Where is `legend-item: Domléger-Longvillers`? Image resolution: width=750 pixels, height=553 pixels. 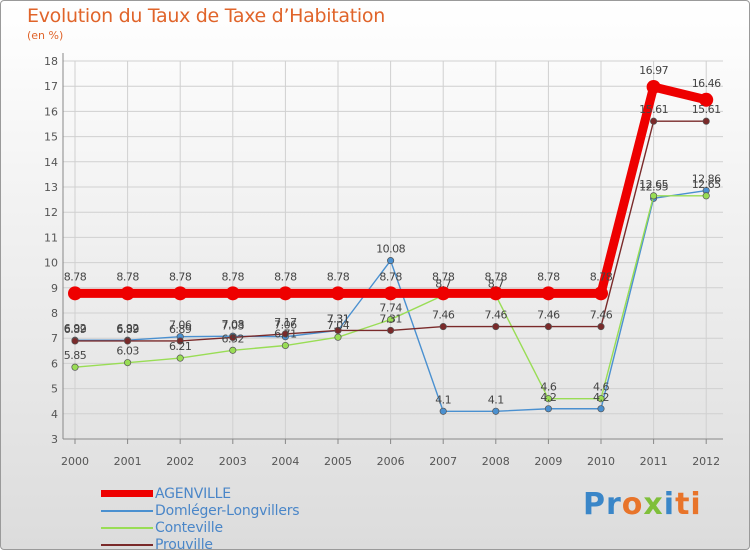
legend-item: Domléger-Longvillers is located at coordinates (200, 510).